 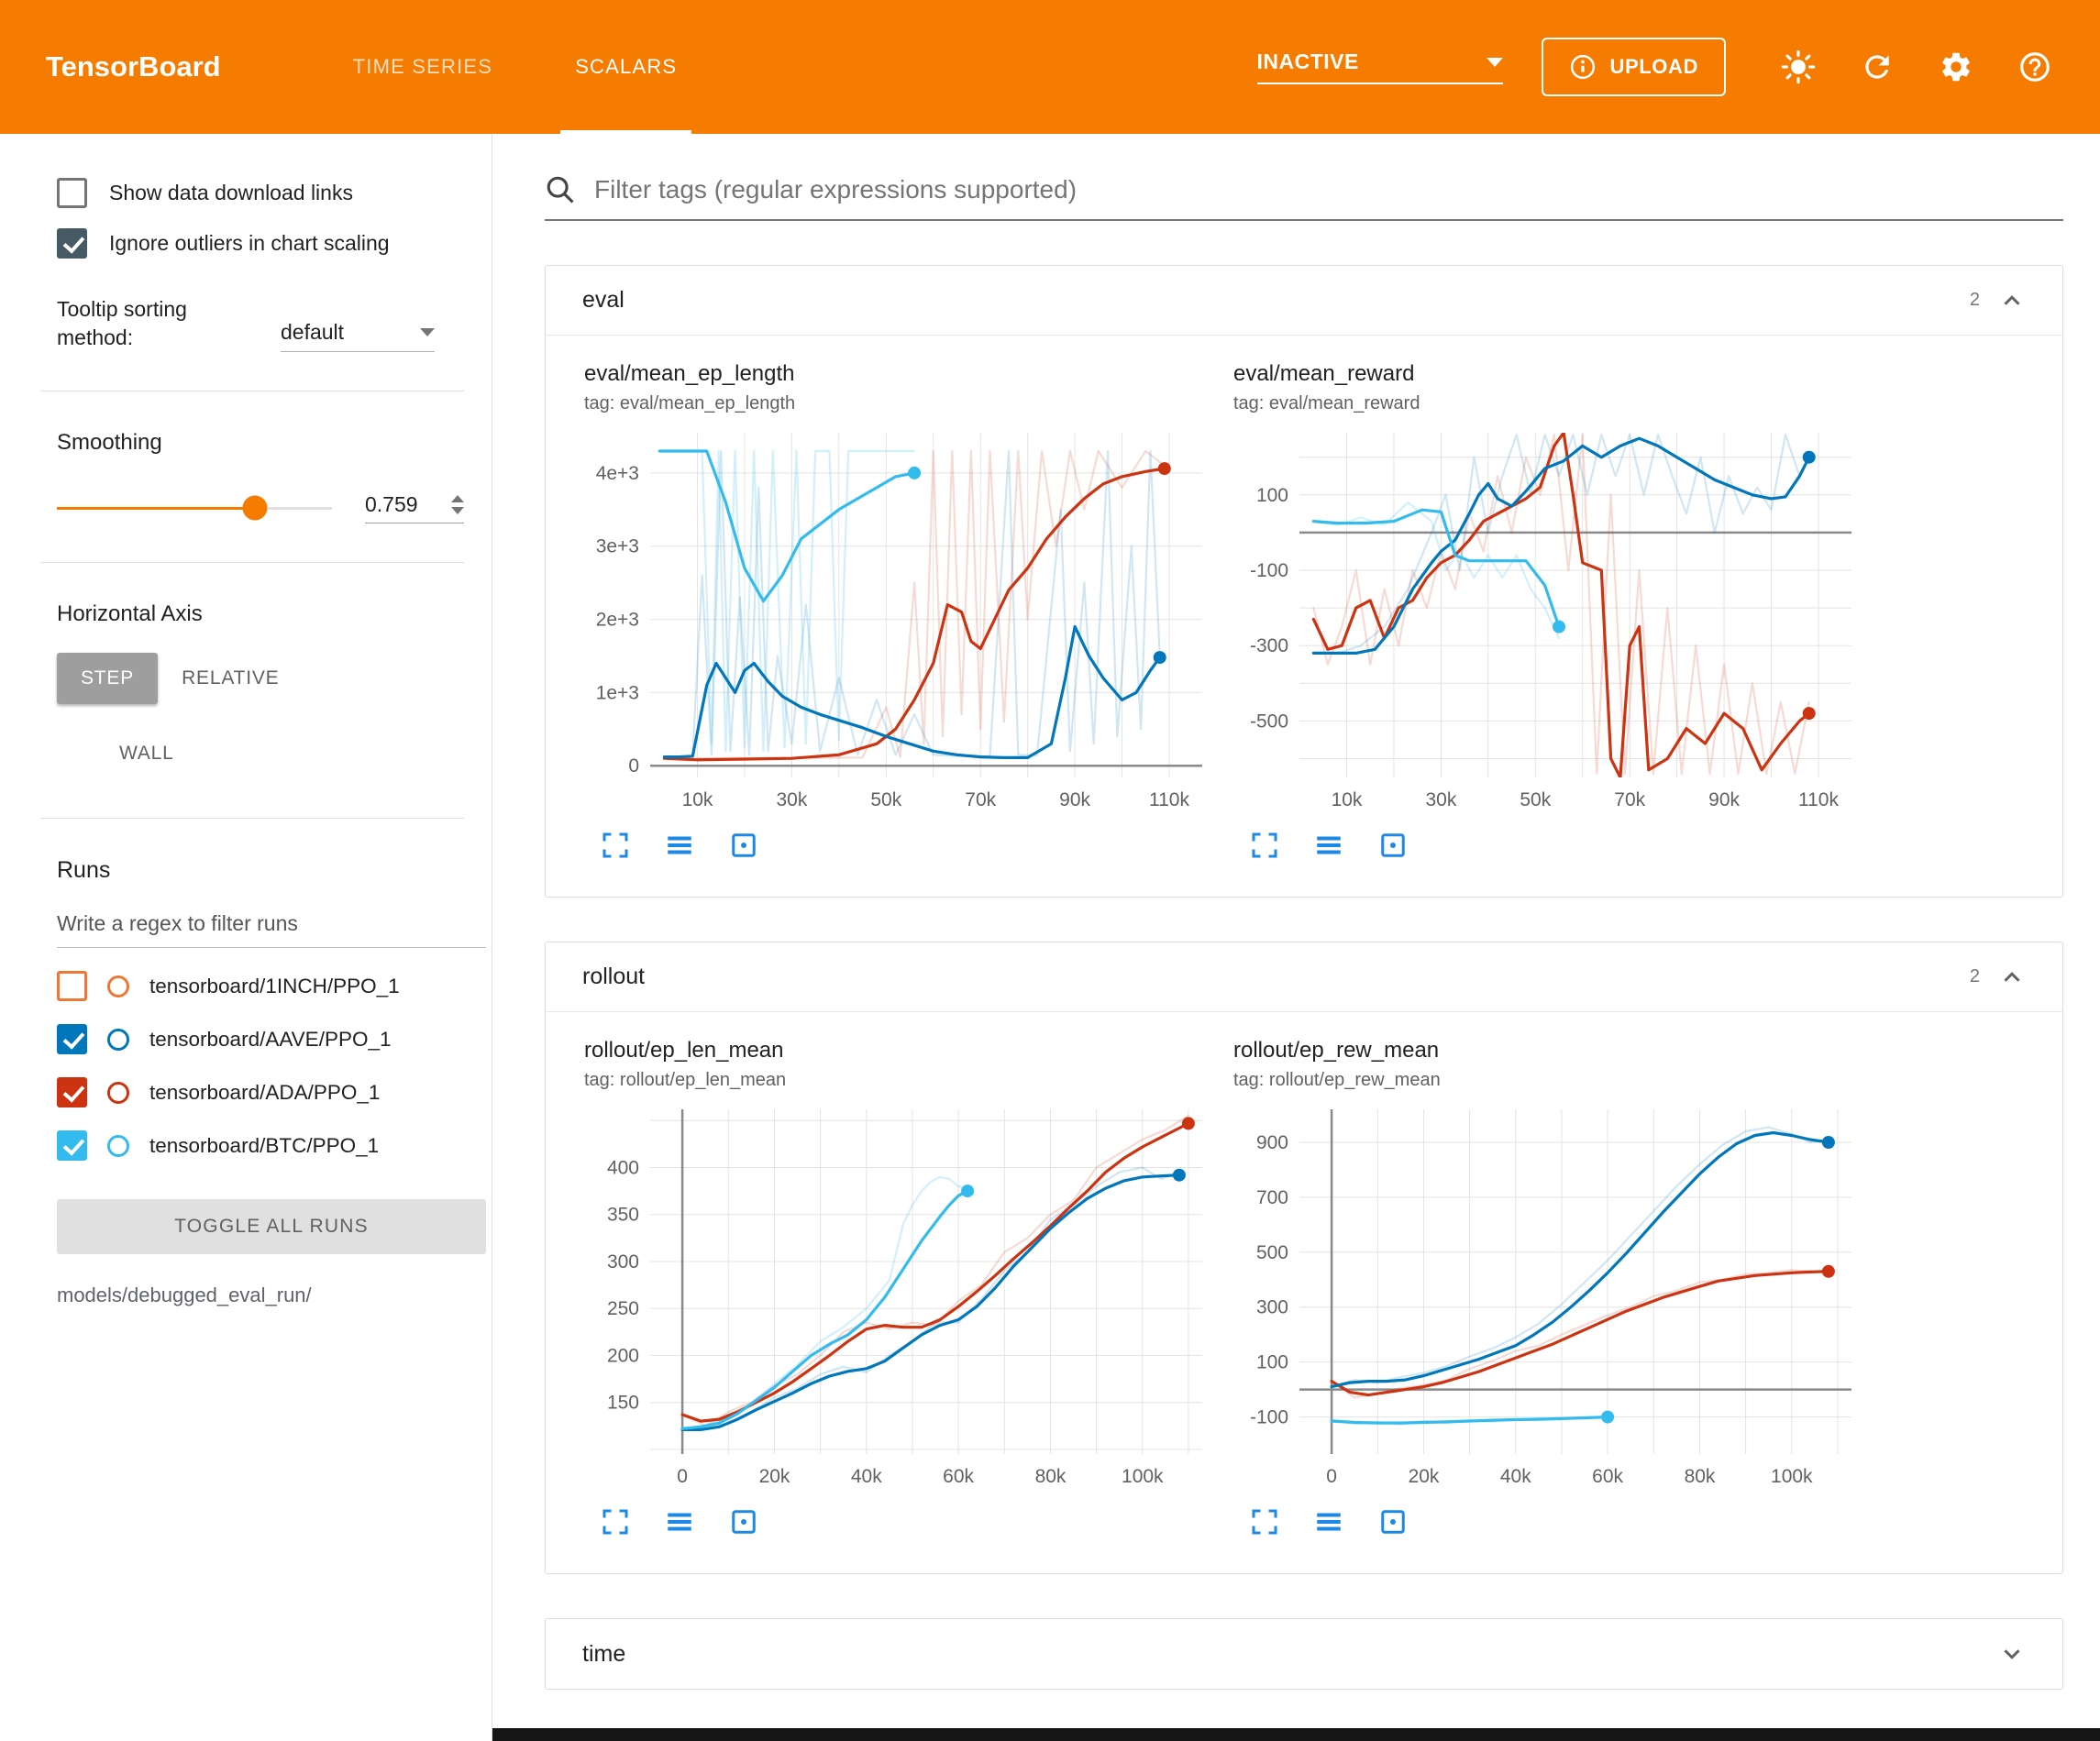 What do you see at coordinates (457, 505) in the screenshot?
I see `number-stepper-icon` at bounding box center [457, 505].